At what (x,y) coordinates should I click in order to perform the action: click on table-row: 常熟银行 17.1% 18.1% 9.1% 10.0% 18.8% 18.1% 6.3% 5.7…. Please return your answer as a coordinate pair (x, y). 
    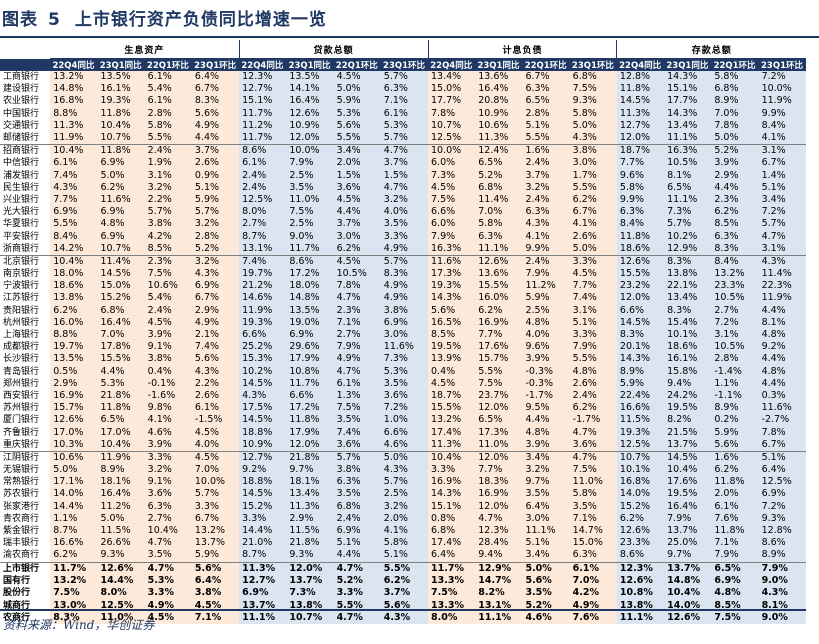
    Looking at the image, I should click on (403, 482).